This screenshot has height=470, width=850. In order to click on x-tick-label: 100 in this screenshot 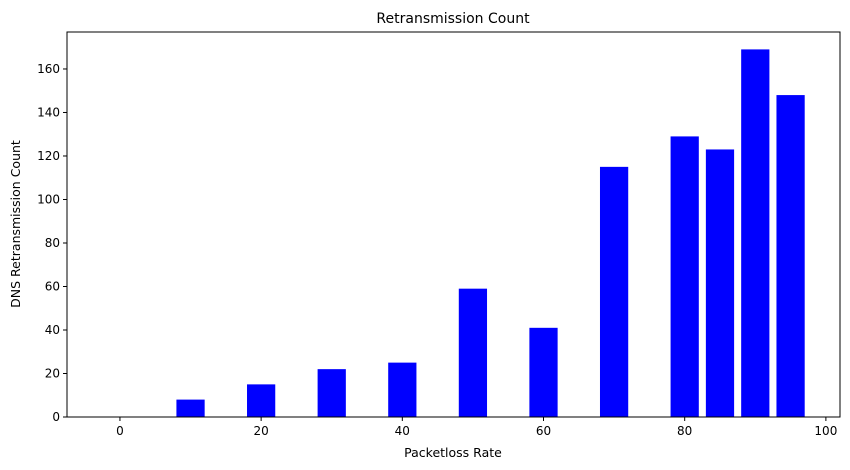, I will do `click(825, 431)`.